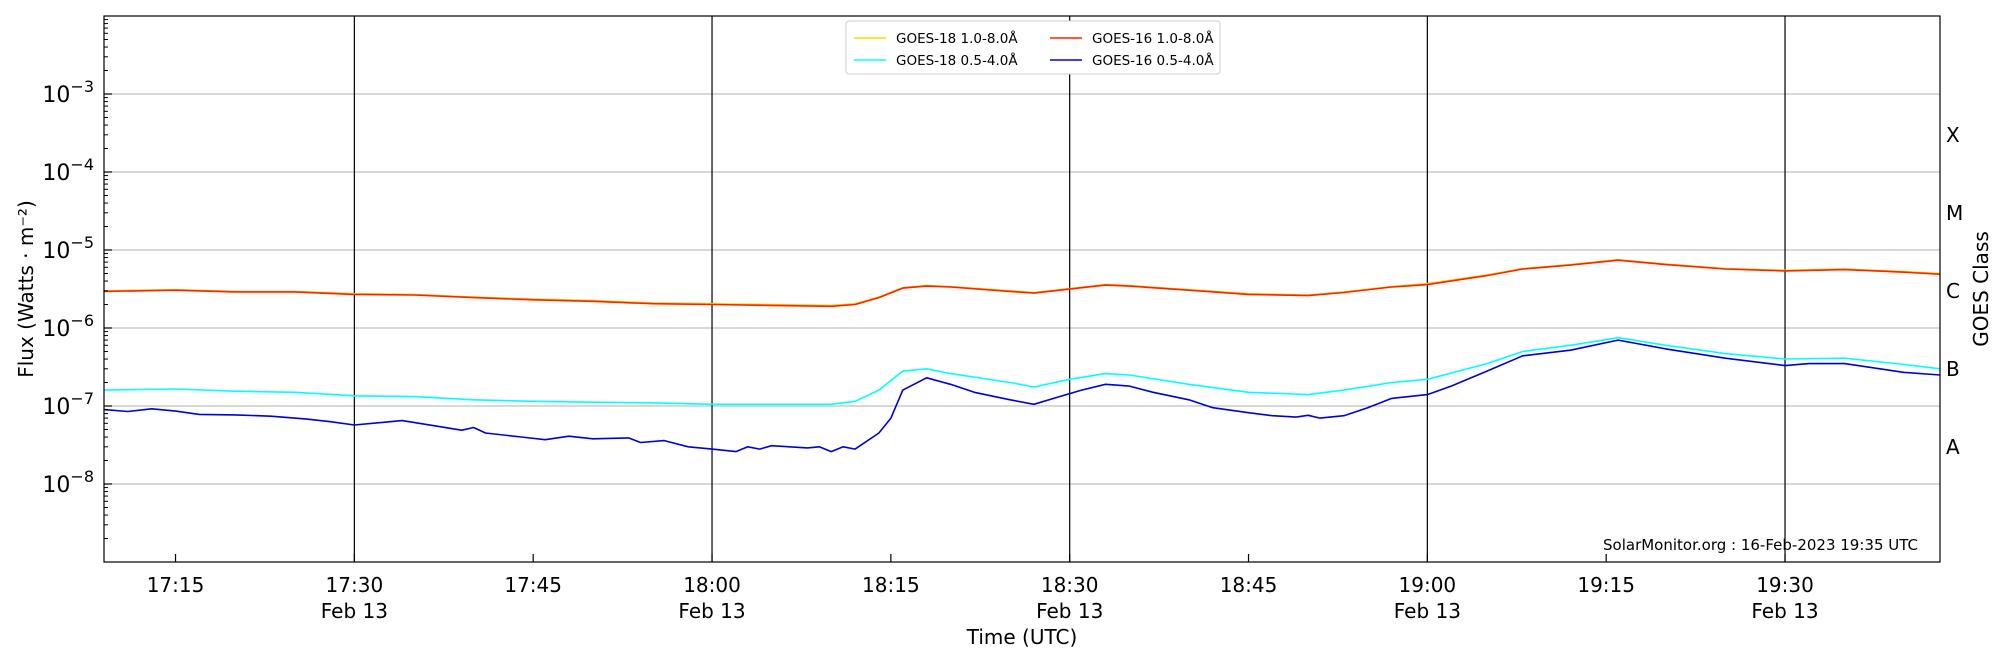 Image resolution: width=2000 pixels, height=650 pixels. Describe the element at coordinates (82, 476) in the screenshot. I see `y-tick-exponent: −8` at that location.